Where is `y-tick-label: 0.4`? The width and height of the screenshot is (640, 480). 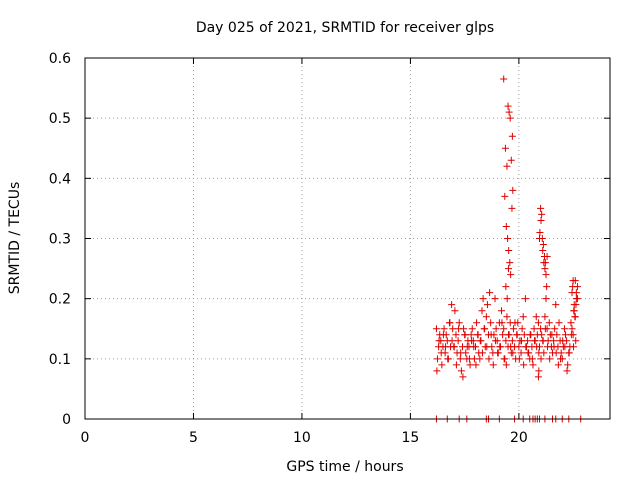
y-tick-label: 0.4 is located at coordinates (60, 179).